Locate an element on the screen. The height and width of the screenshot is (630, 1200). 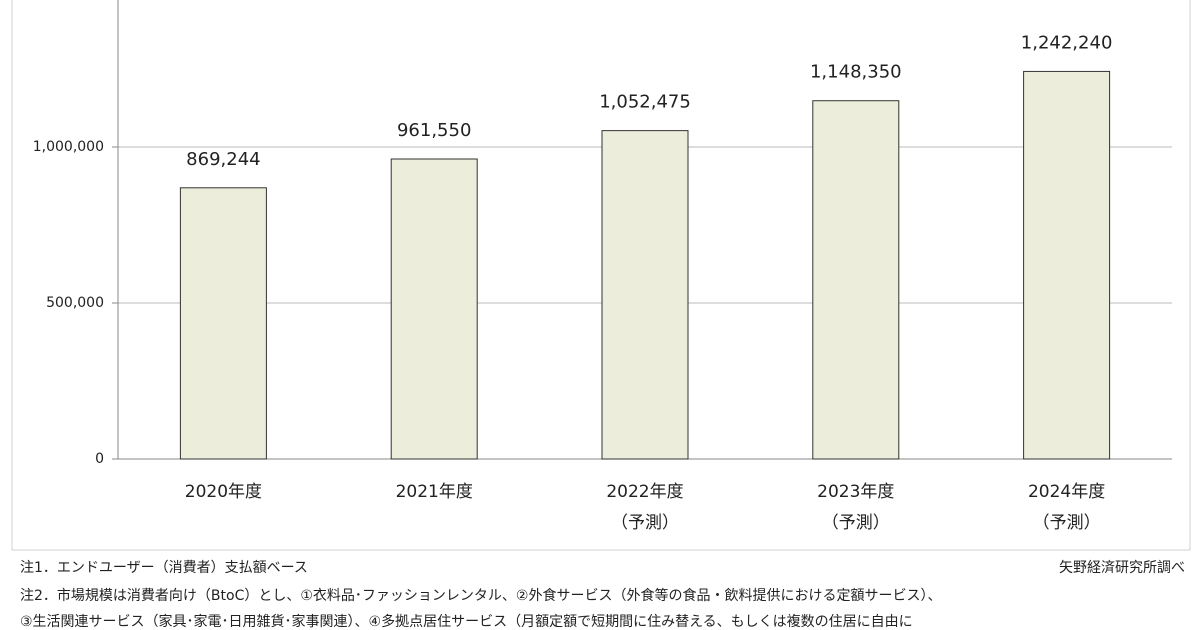
x-tick-label: 2020年度 is located at coordinates (223, 492).